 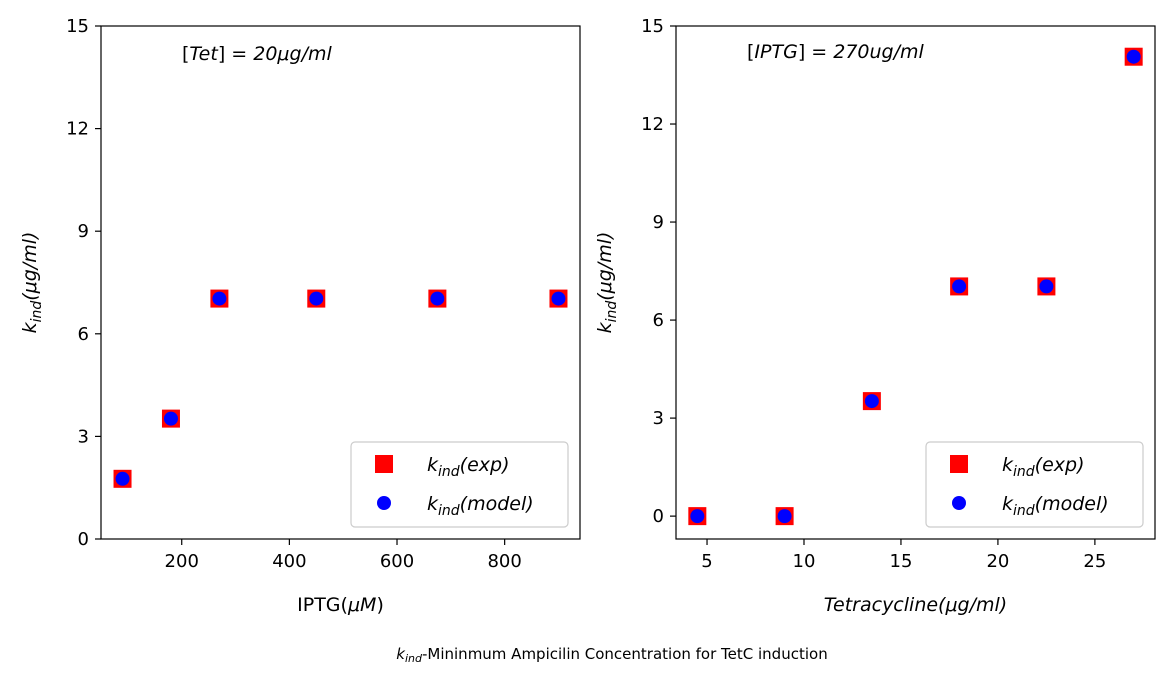 I want to click on x-tick-label: 10, so click(x=804, y=561).